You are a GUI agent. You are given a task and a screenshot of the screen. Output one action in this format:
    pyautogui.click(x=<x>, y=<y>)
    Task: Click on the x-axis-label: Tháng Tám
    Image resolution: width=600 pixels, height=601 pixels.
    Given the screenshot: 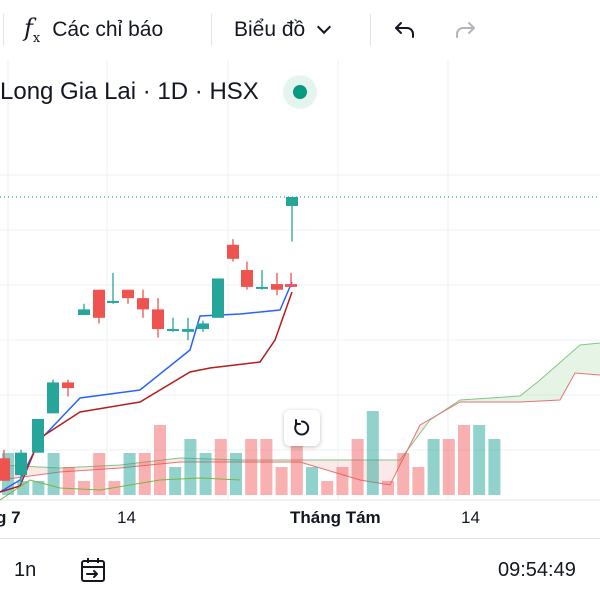 What is the action you would take?
    pyautogui.click(x=335, y=517)
    